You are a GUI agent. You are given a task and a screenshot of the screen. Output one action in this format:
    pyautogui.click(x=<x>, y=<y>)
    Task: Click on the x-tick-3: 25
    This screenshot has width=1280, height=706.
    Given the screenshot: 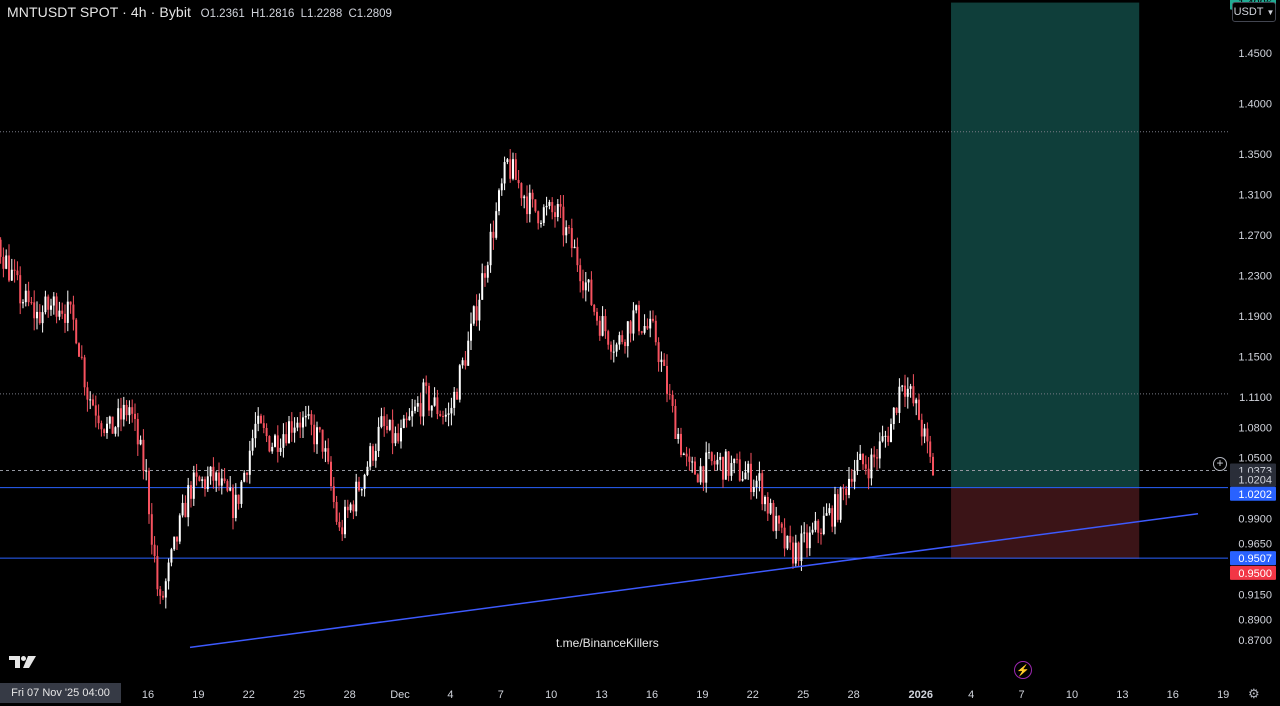 What is the action you would take?
    pyautogui.click(x=299, y=695)
    